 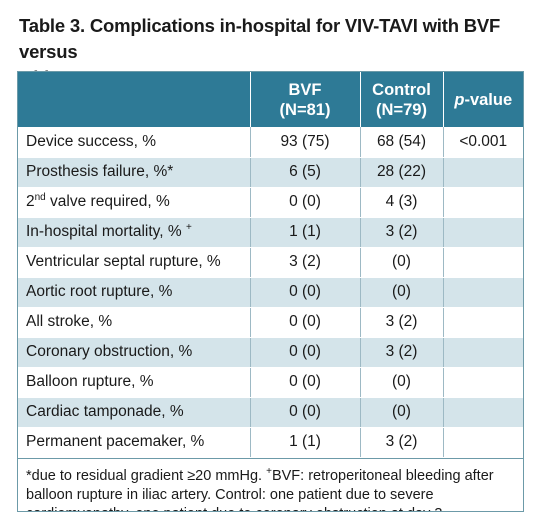 I want to click on footnote-sup: +, so click(x=269, y=471).